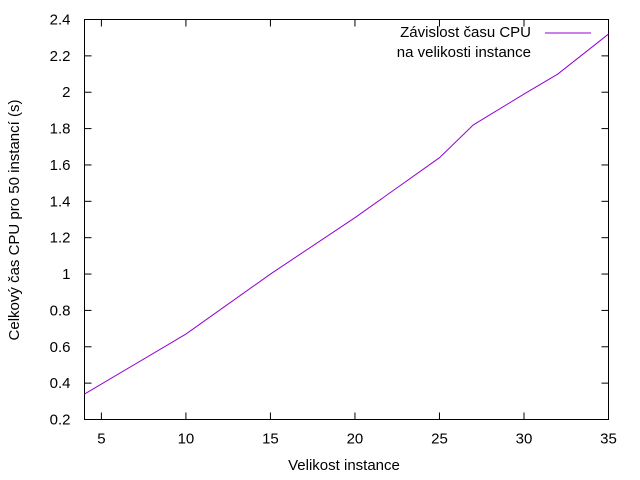 The width and height of the screenshot is (640, 480). What do you see at coordinates (465, 32) in the screenshot?
I see `legend-label-line-1: Závislost času CPU` at bounding box center [465, 32].